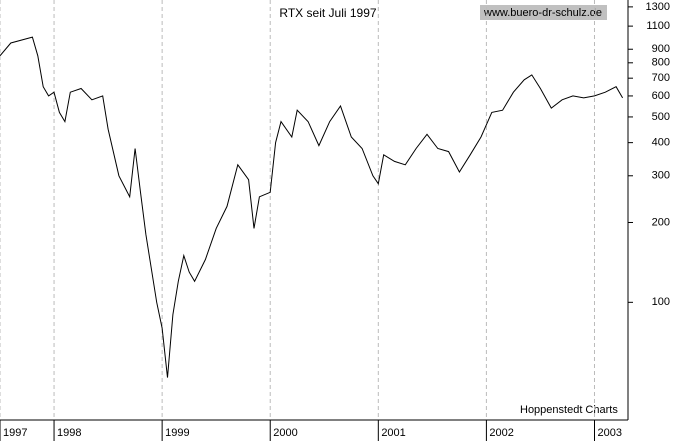  I want to click on y-tick-label: 700, so click(661, 78).